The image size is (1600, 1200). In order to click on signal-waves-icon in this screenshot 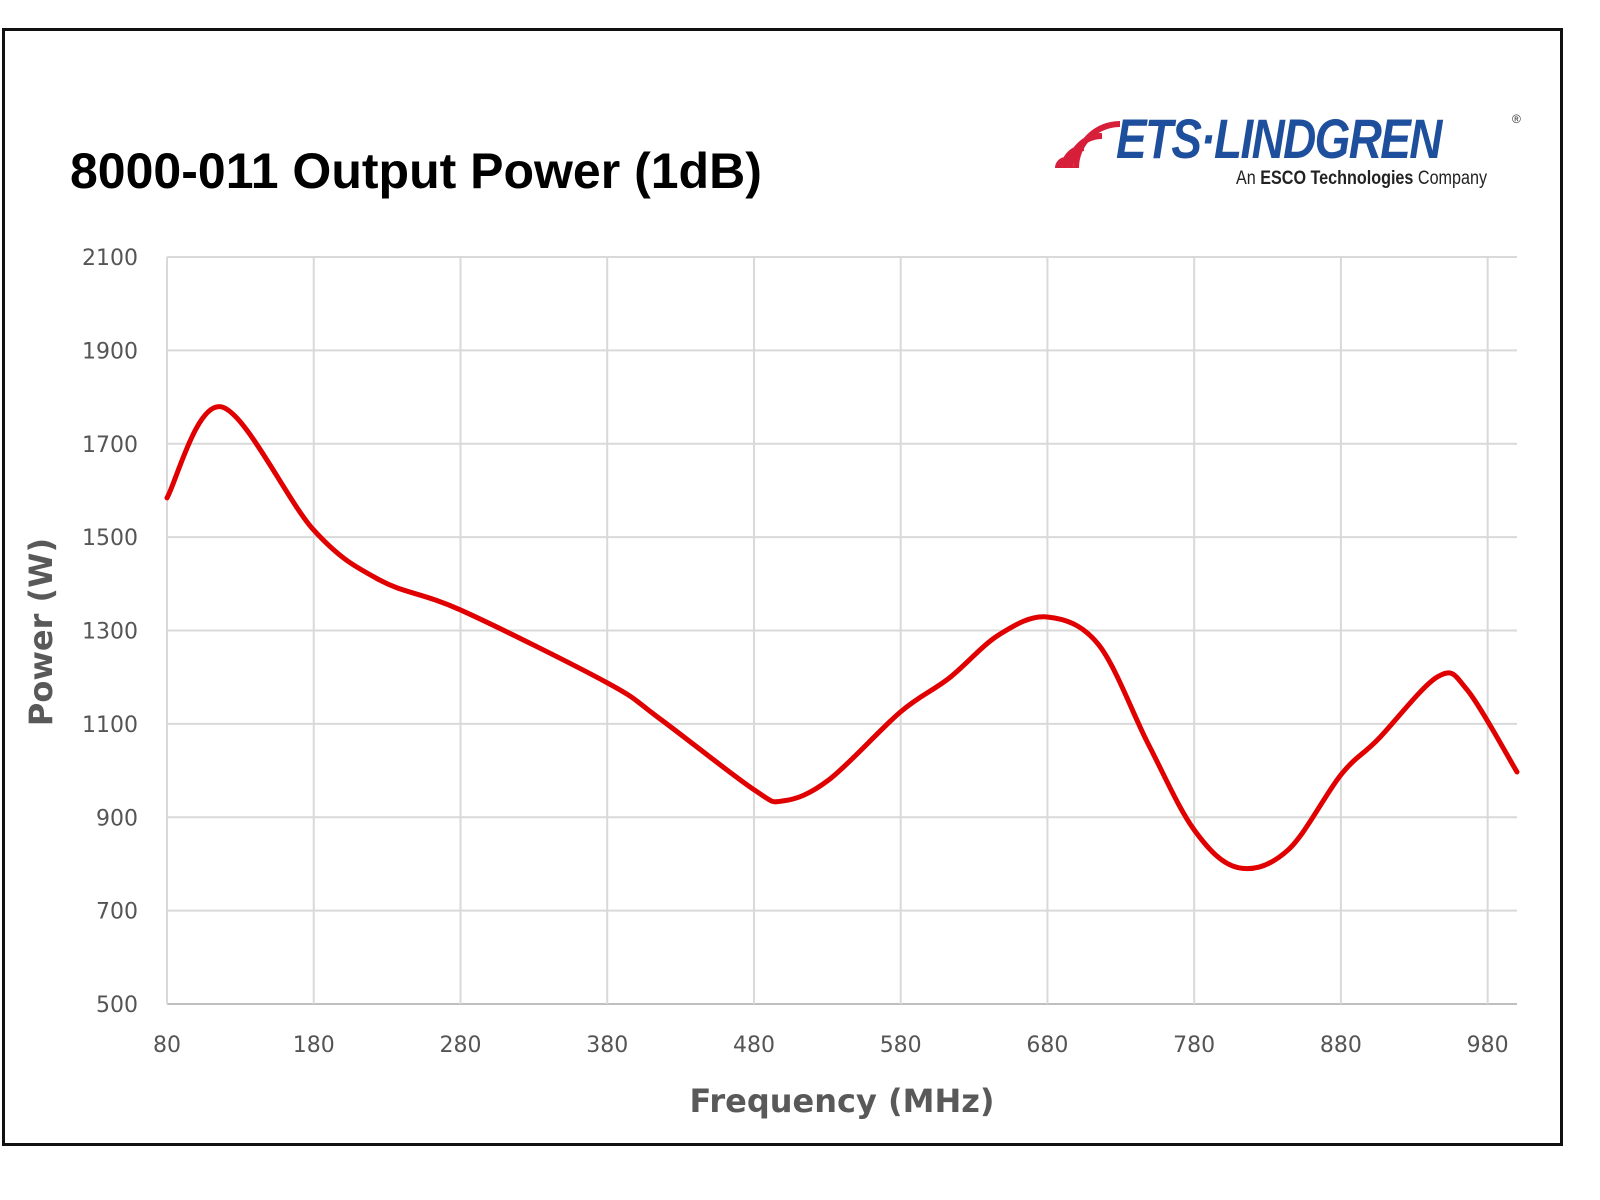, I will do `click(1088, 145)`.